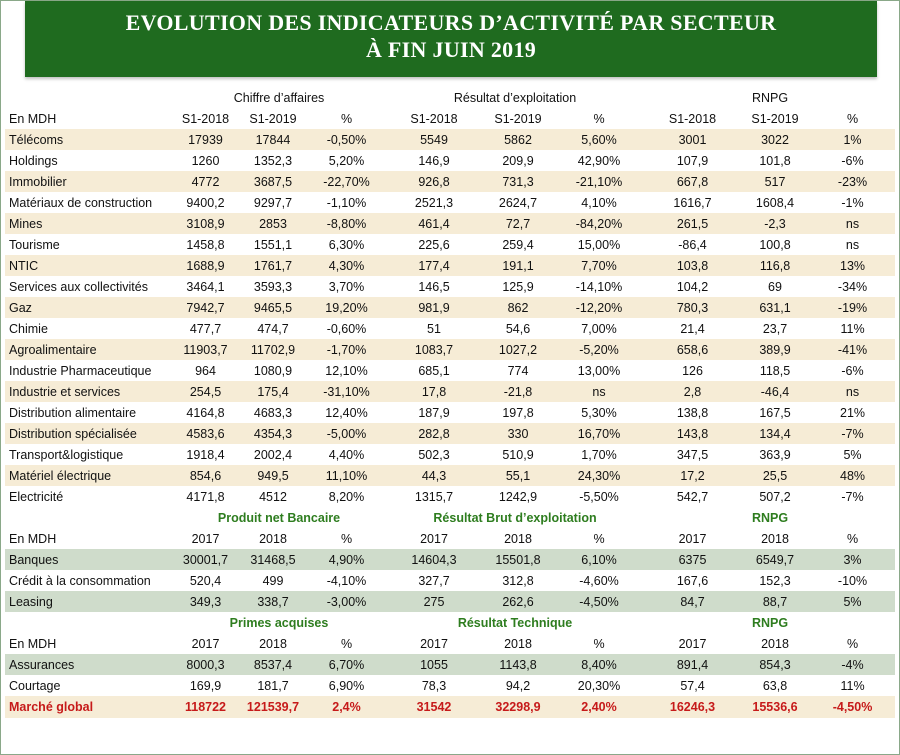 The width and height of the screenshot is (900, 755). I want to click on cell-value: 63,8, so click(775, 685).